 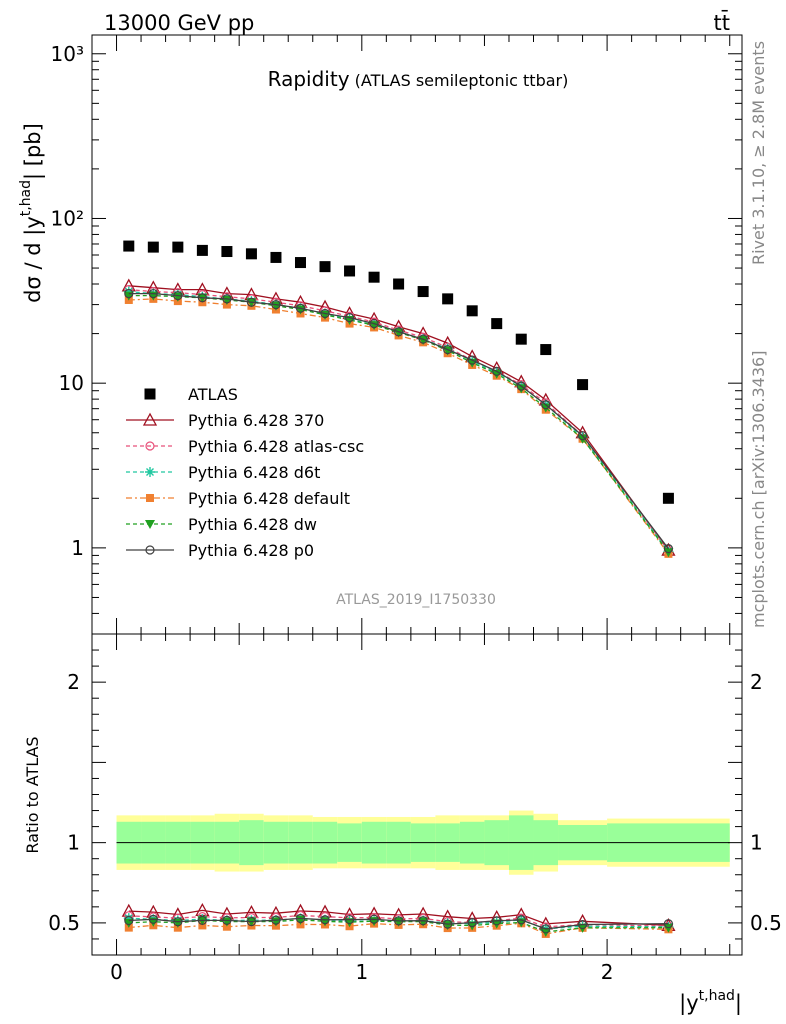 What do you see at coordinates (64, 923) in the screenshot?
I see `ratio-y-tick-label: 0.5` at bounding box center [64, 923].